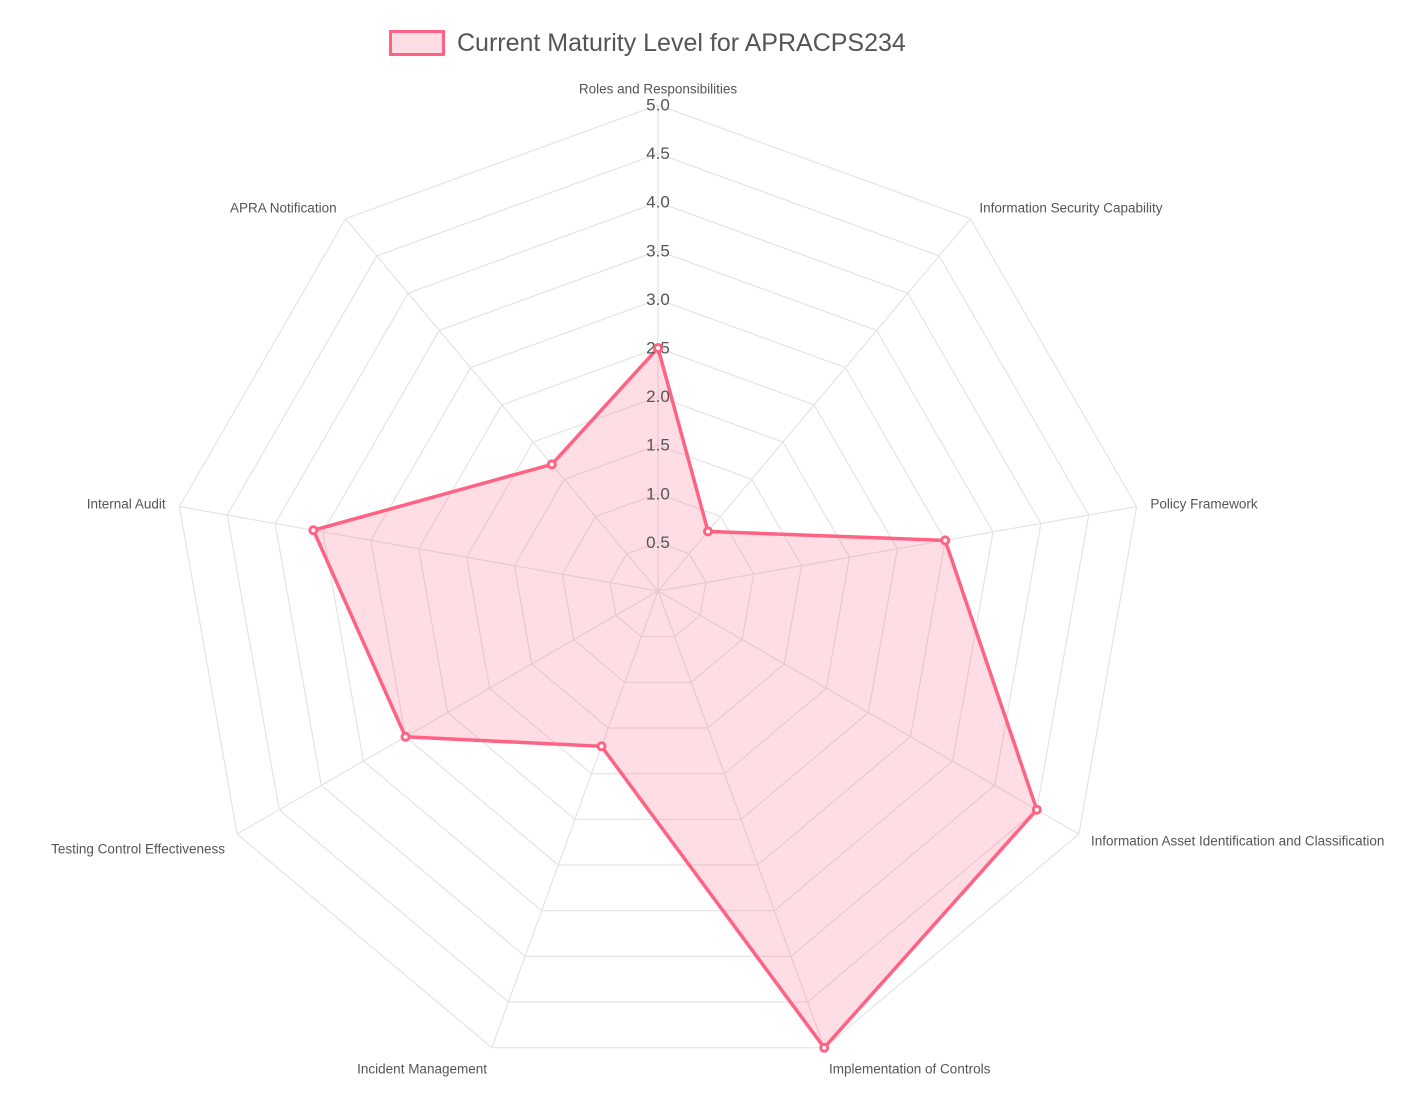 This screenshot has width=1428, height=1100. Describe the element at coordinates (658, 396) in the screenshot. I see `tick-label-4: 2.0` at that location.